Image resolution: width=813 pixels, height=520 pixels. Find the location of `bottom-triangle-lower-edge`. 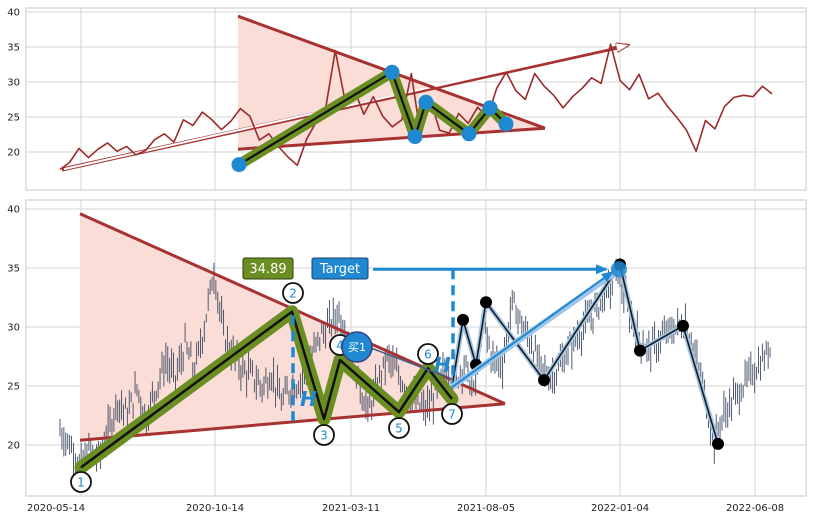

bottom-triangle-lower-edge is located at coordinates (292, 422).